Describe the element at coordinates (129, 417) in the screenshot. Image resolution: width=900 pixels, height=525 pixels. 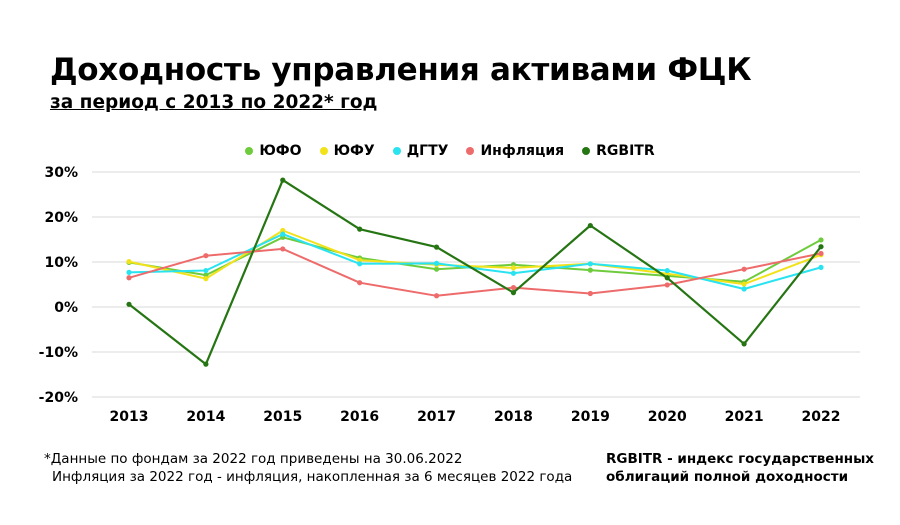
I see `x-tick-label: 2013` at that location.